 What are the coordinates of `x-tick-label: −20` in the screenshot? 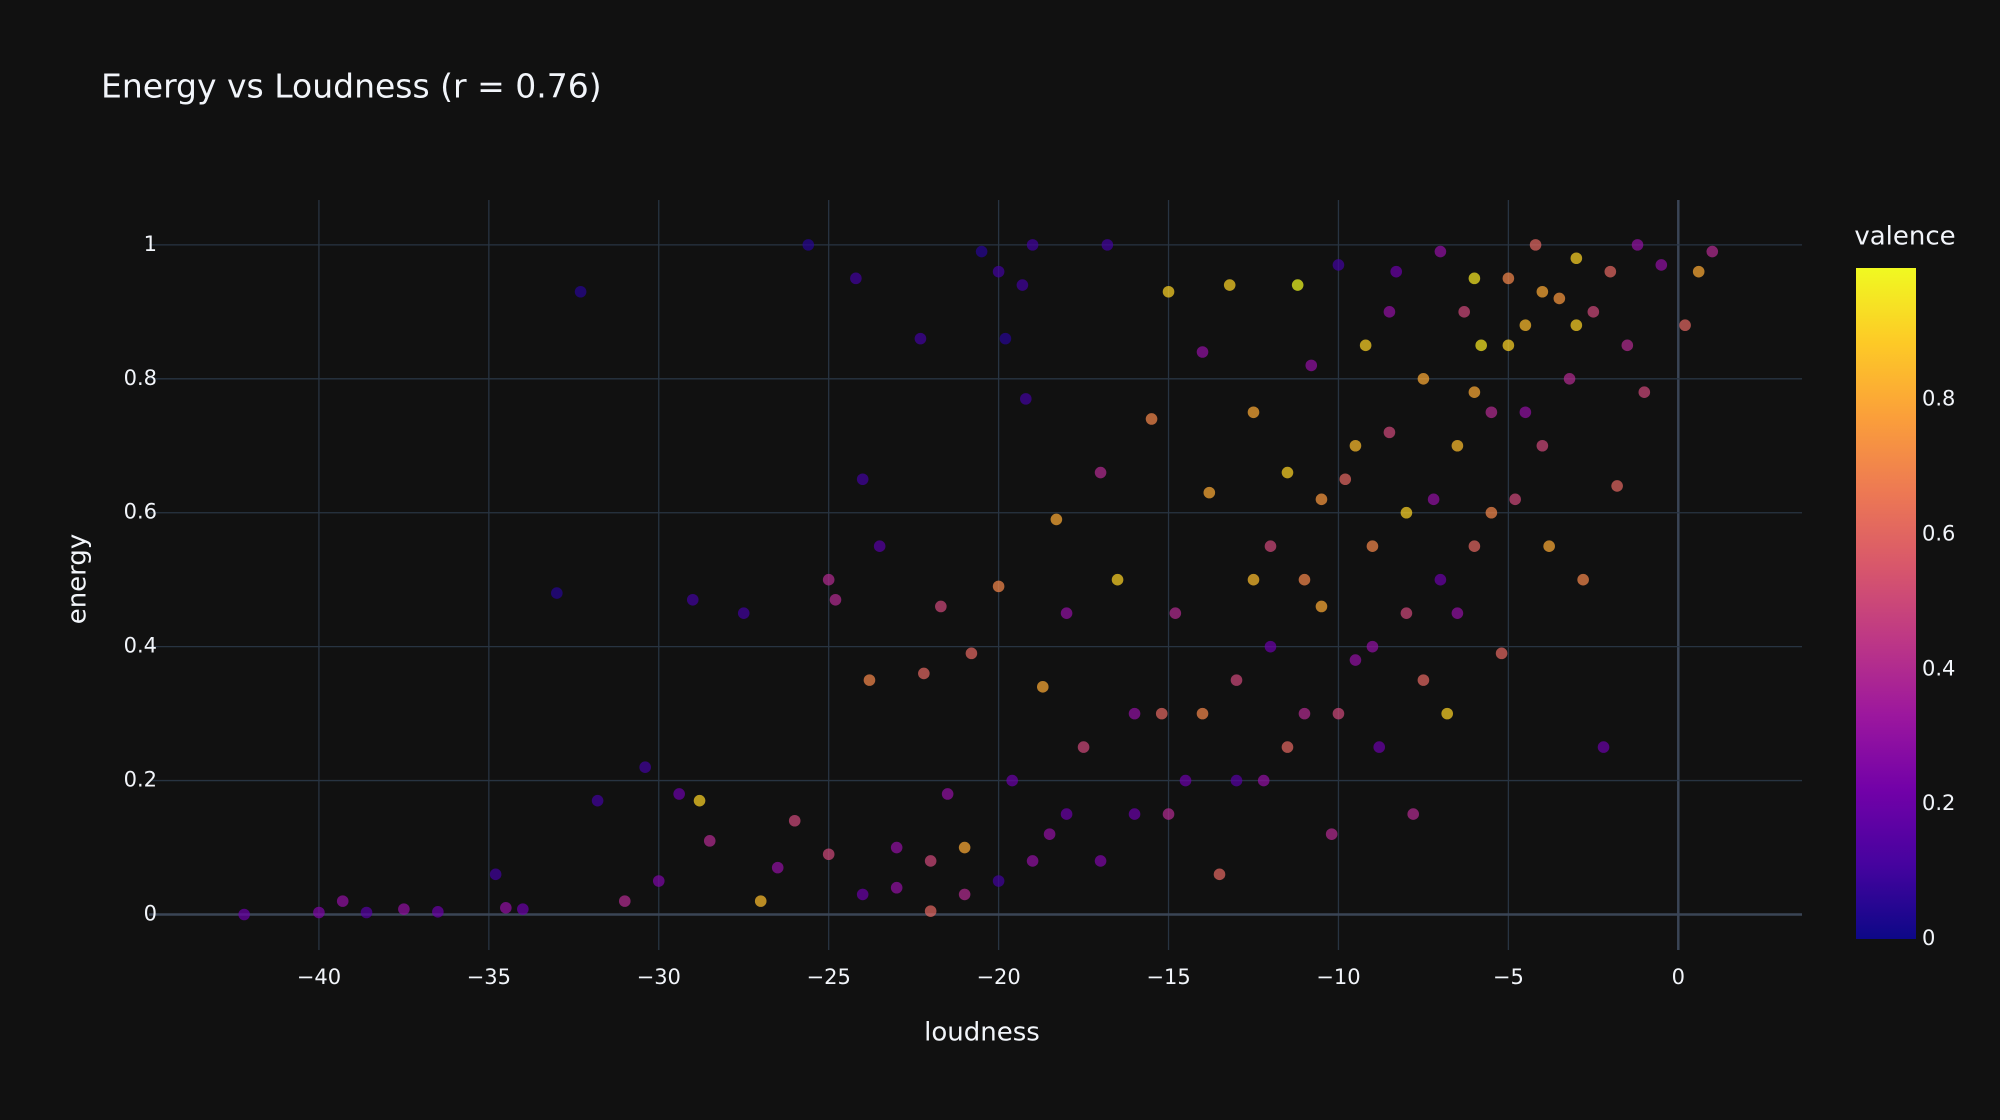 It's located at (998, 977).